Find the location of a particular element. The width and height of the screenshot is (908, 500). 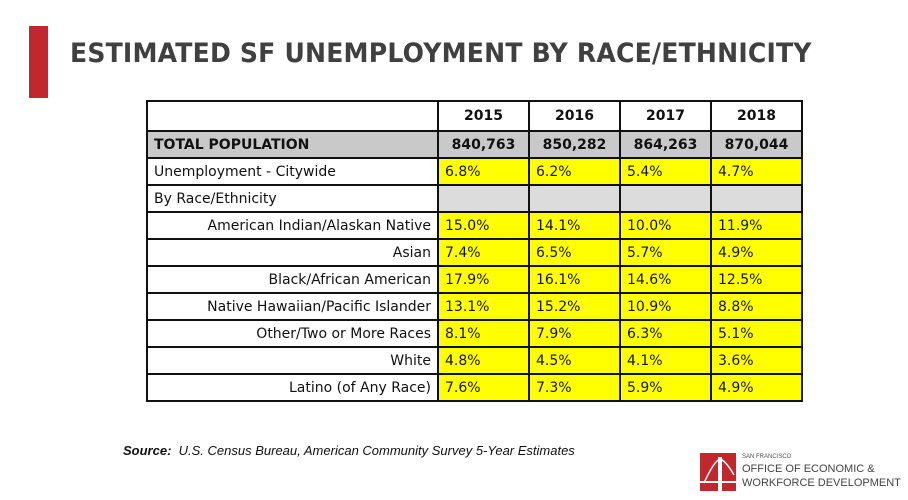

logo-small-text: SAN FRANCISCO is located at coordinates (767, 457).